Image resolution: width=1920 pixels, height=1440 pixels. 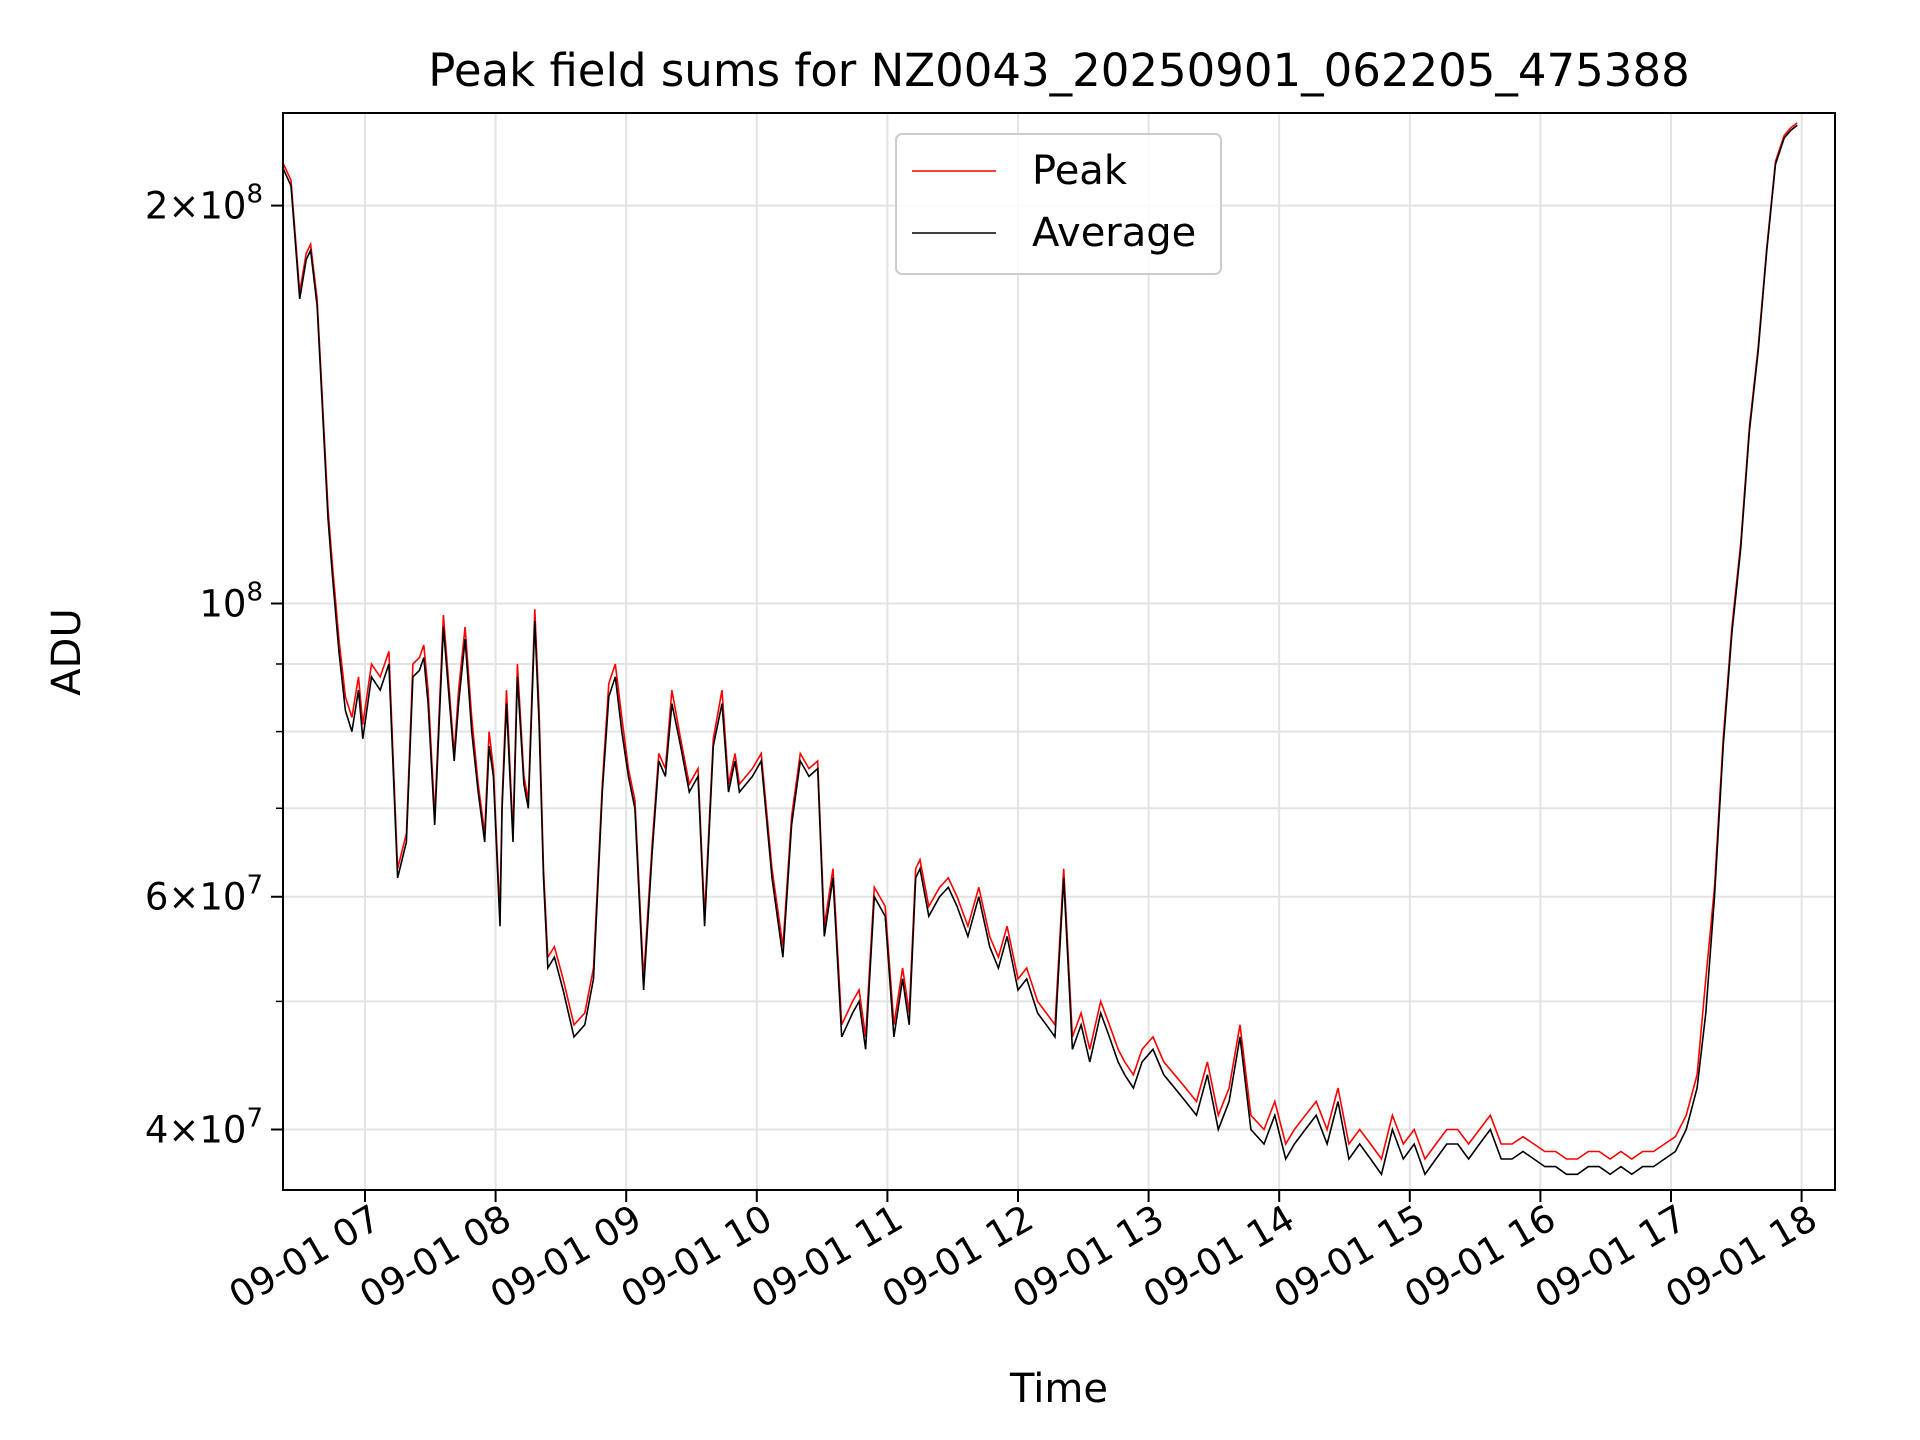 I want to click on legend-box, so click(x=1058, y=204).